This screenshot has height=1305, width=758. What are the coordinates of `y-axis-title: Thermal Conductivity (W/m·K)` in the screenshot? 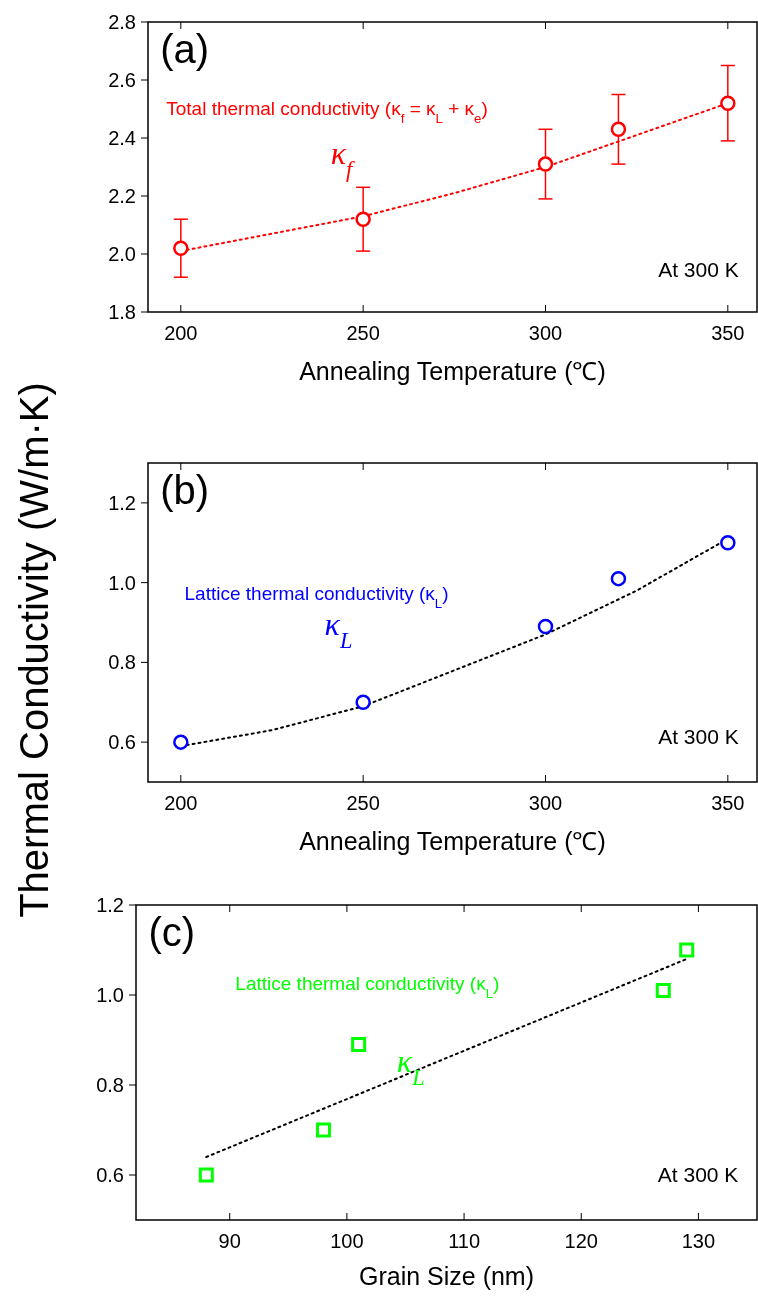 It's located at (34, 650).